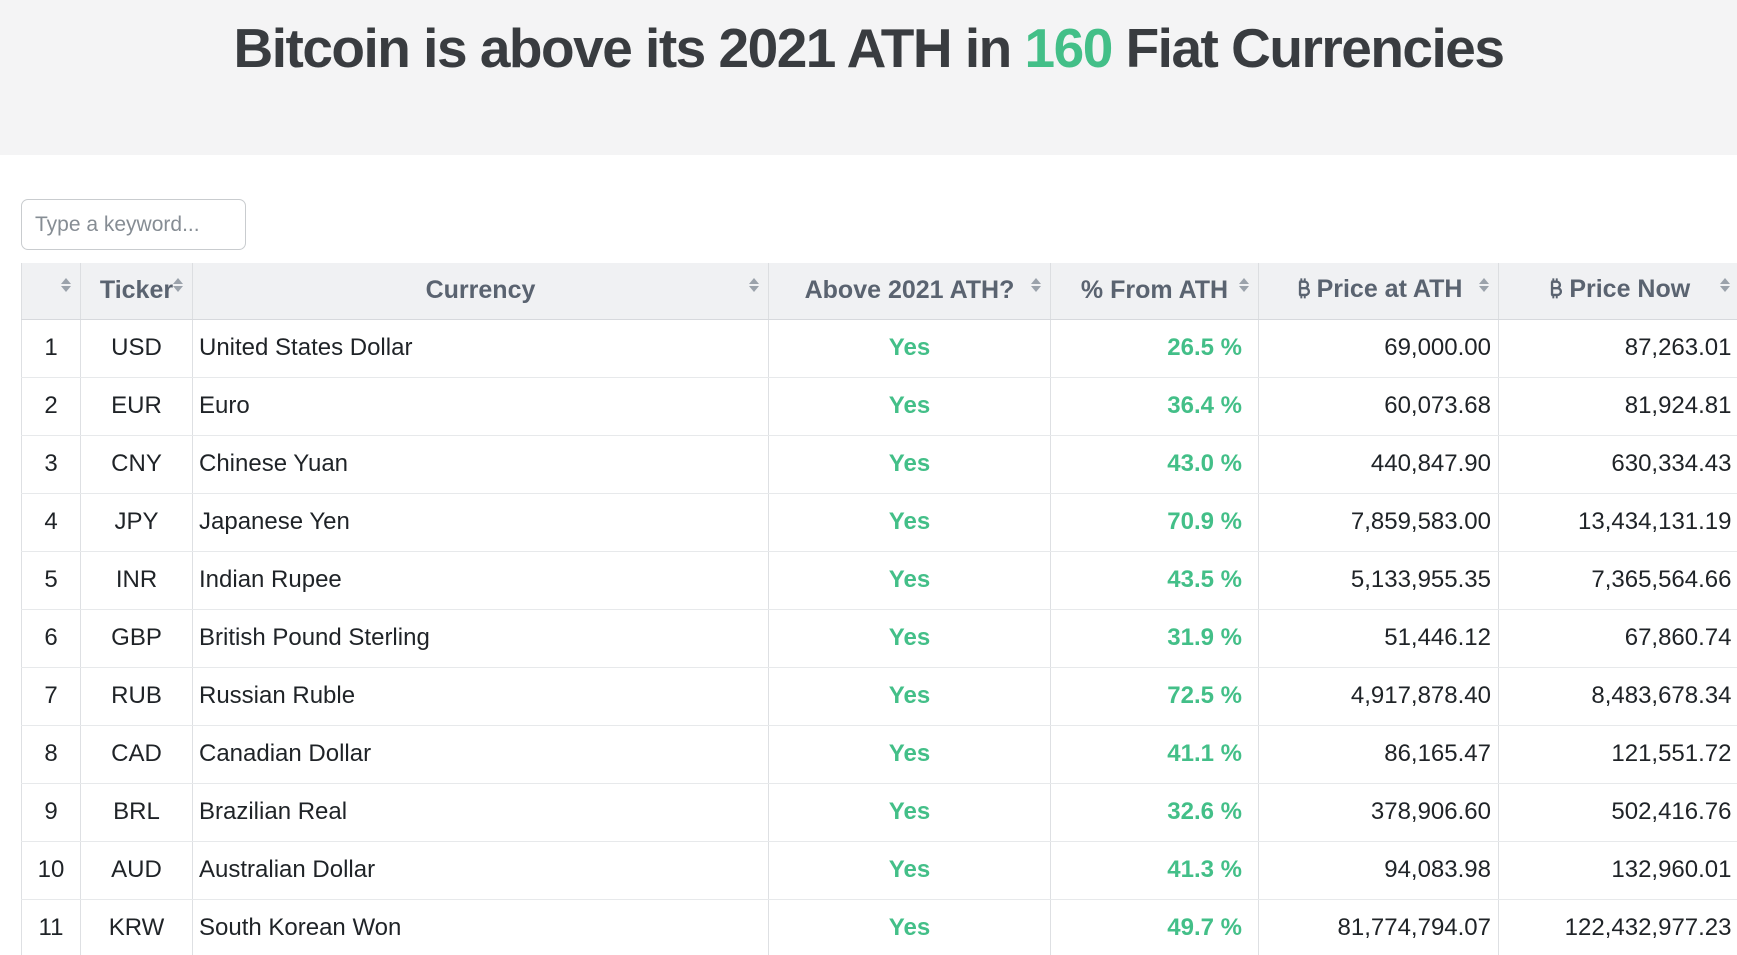  Describe the element at coordinates (480, 580) in the screenshot. I see `currency-name-cell: Indian Rupee` at that location.